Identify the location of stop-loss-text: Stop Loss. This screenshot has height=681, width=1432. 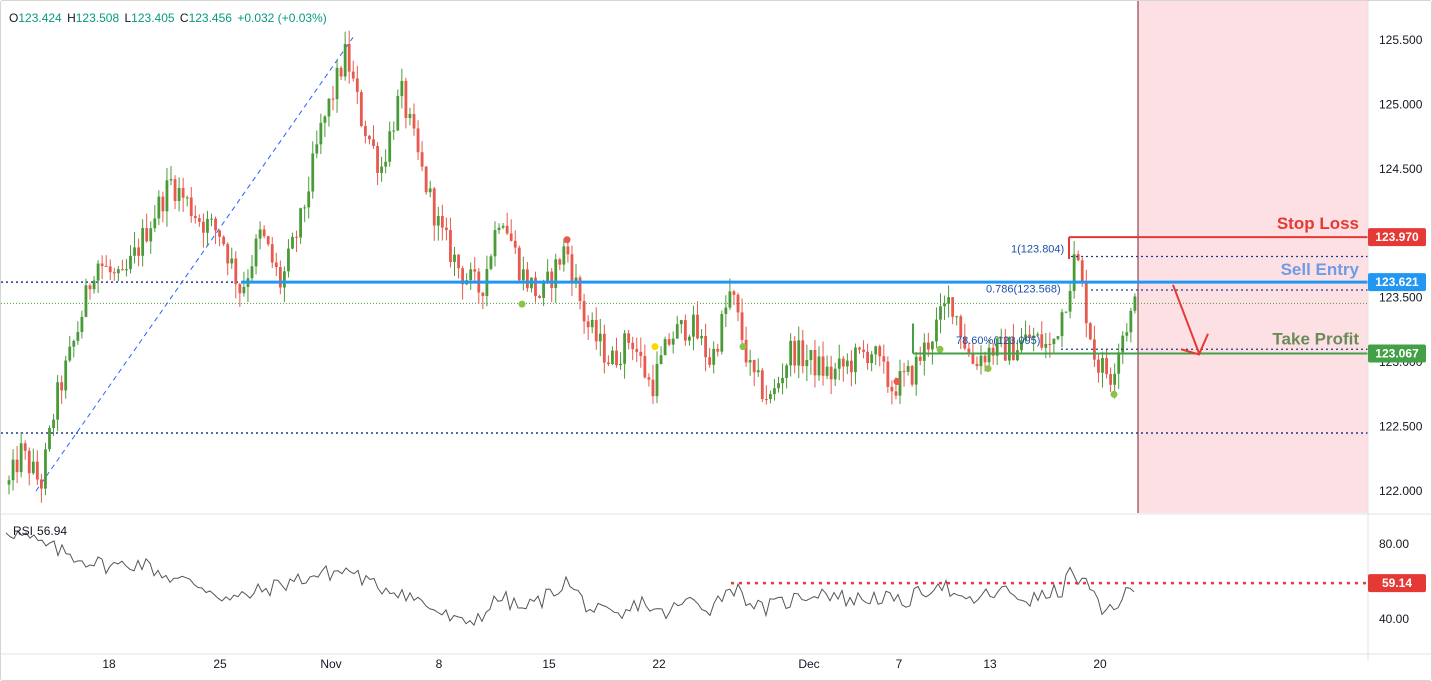
(1318, 223).